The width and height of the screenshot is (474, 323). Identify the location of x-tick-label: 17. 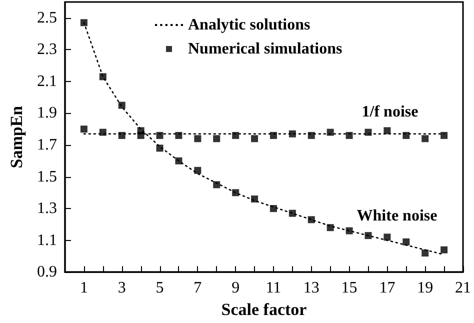
(387, 288).